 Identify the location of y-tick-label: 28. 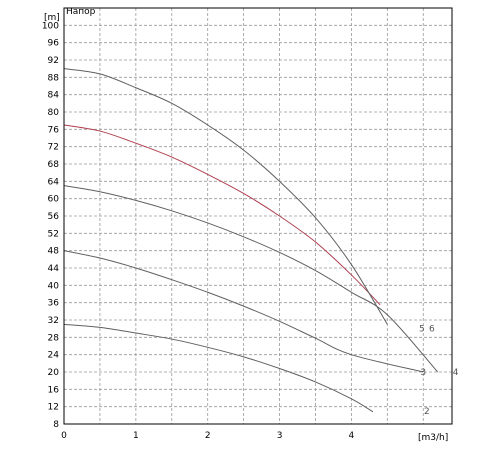
(54, 338).